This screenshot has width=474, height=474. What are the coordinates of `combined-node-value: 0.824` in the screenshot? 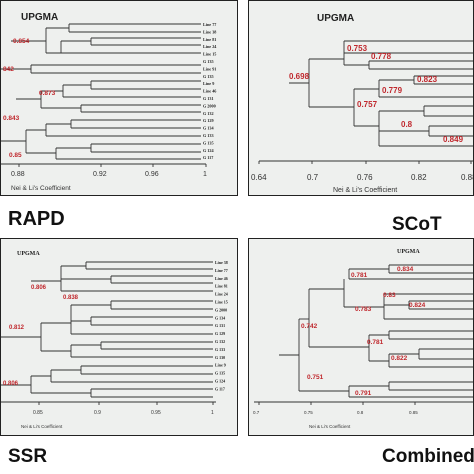 It's located at (417, 305).